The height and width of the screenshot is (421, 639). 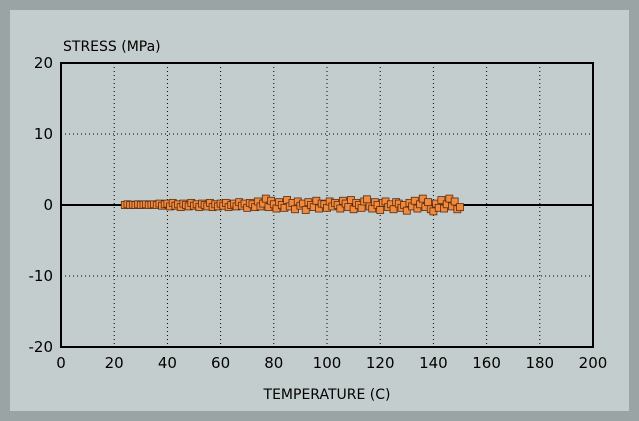 What do you see at coordinates (112, 47) in the screenshot?
I see `y-axis-title: STRESS (MPa)` at bounding box center [112, 47].